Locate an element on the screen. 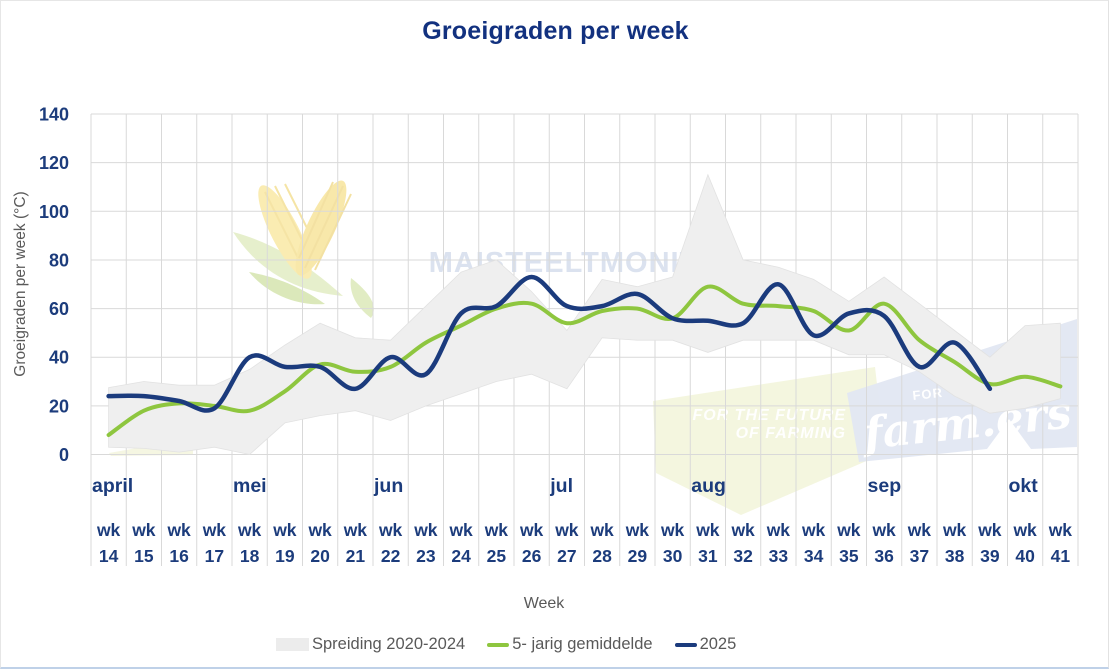 This screenshot has height=670, width=1109. average-line-swatch-icon is located at coordinates (498, 644).